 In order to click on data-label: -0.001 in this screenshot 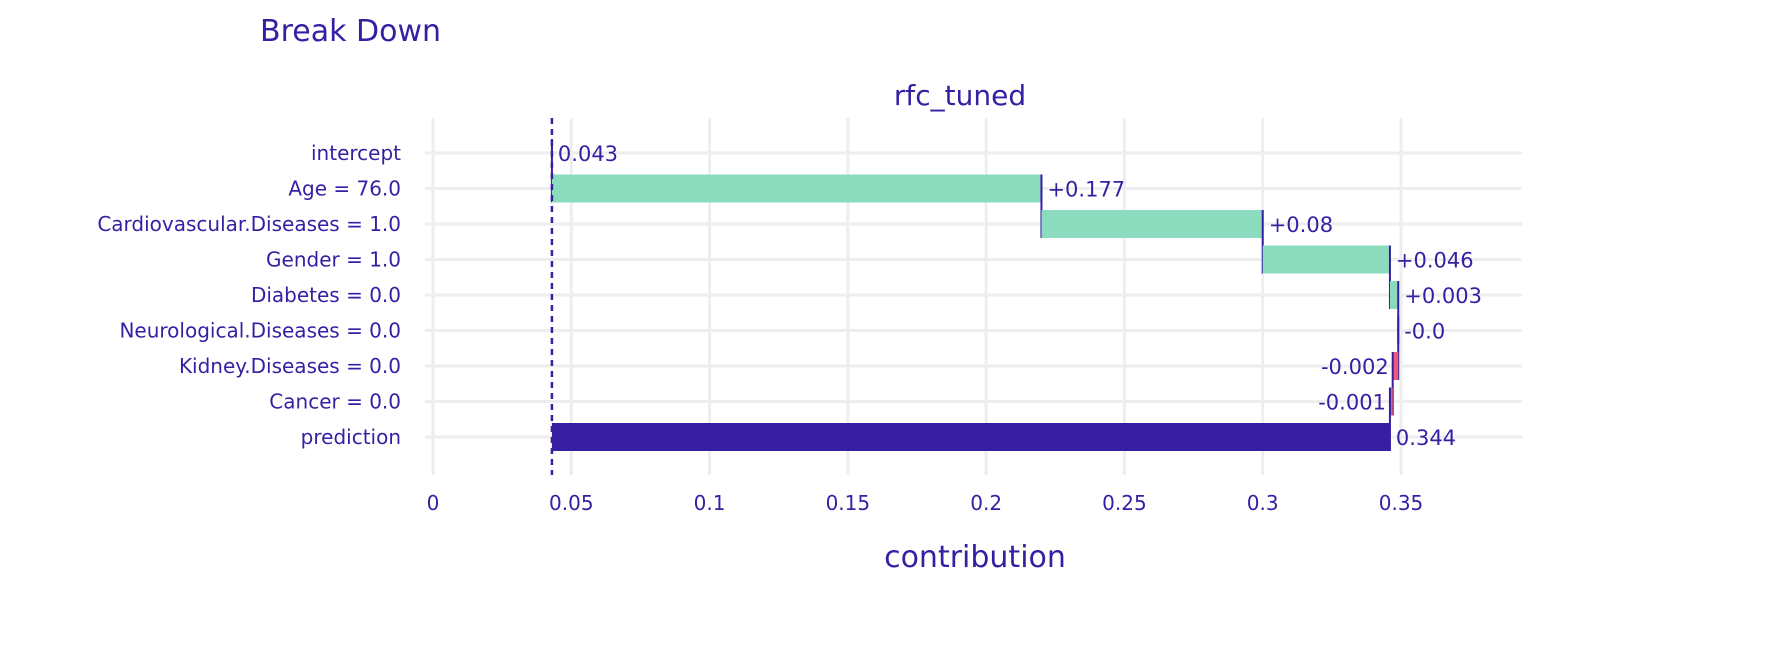, I will do `click(1352, 403)`.